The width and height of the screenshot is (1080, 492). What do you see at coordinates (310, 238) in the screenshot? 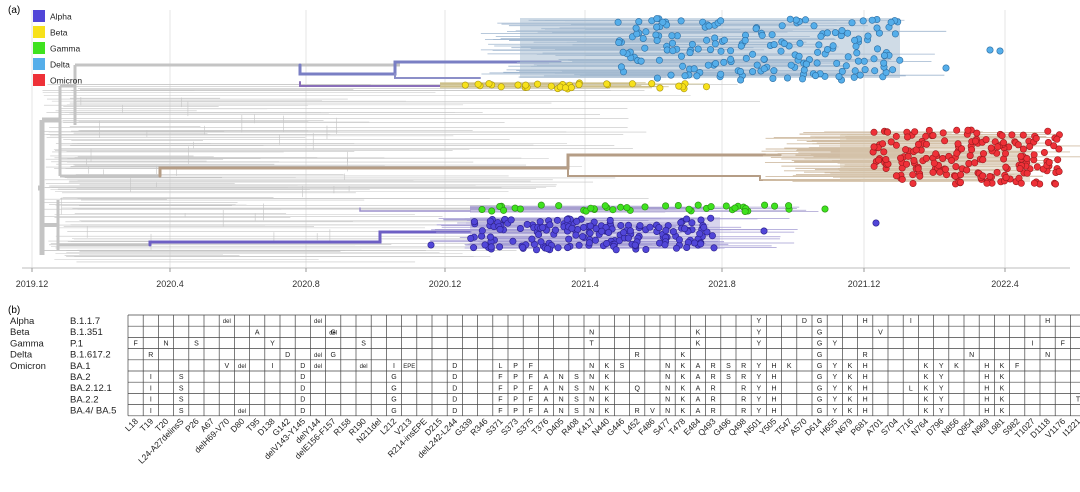
I see `alpha-stem-branch` at bounding box center [310, 238].